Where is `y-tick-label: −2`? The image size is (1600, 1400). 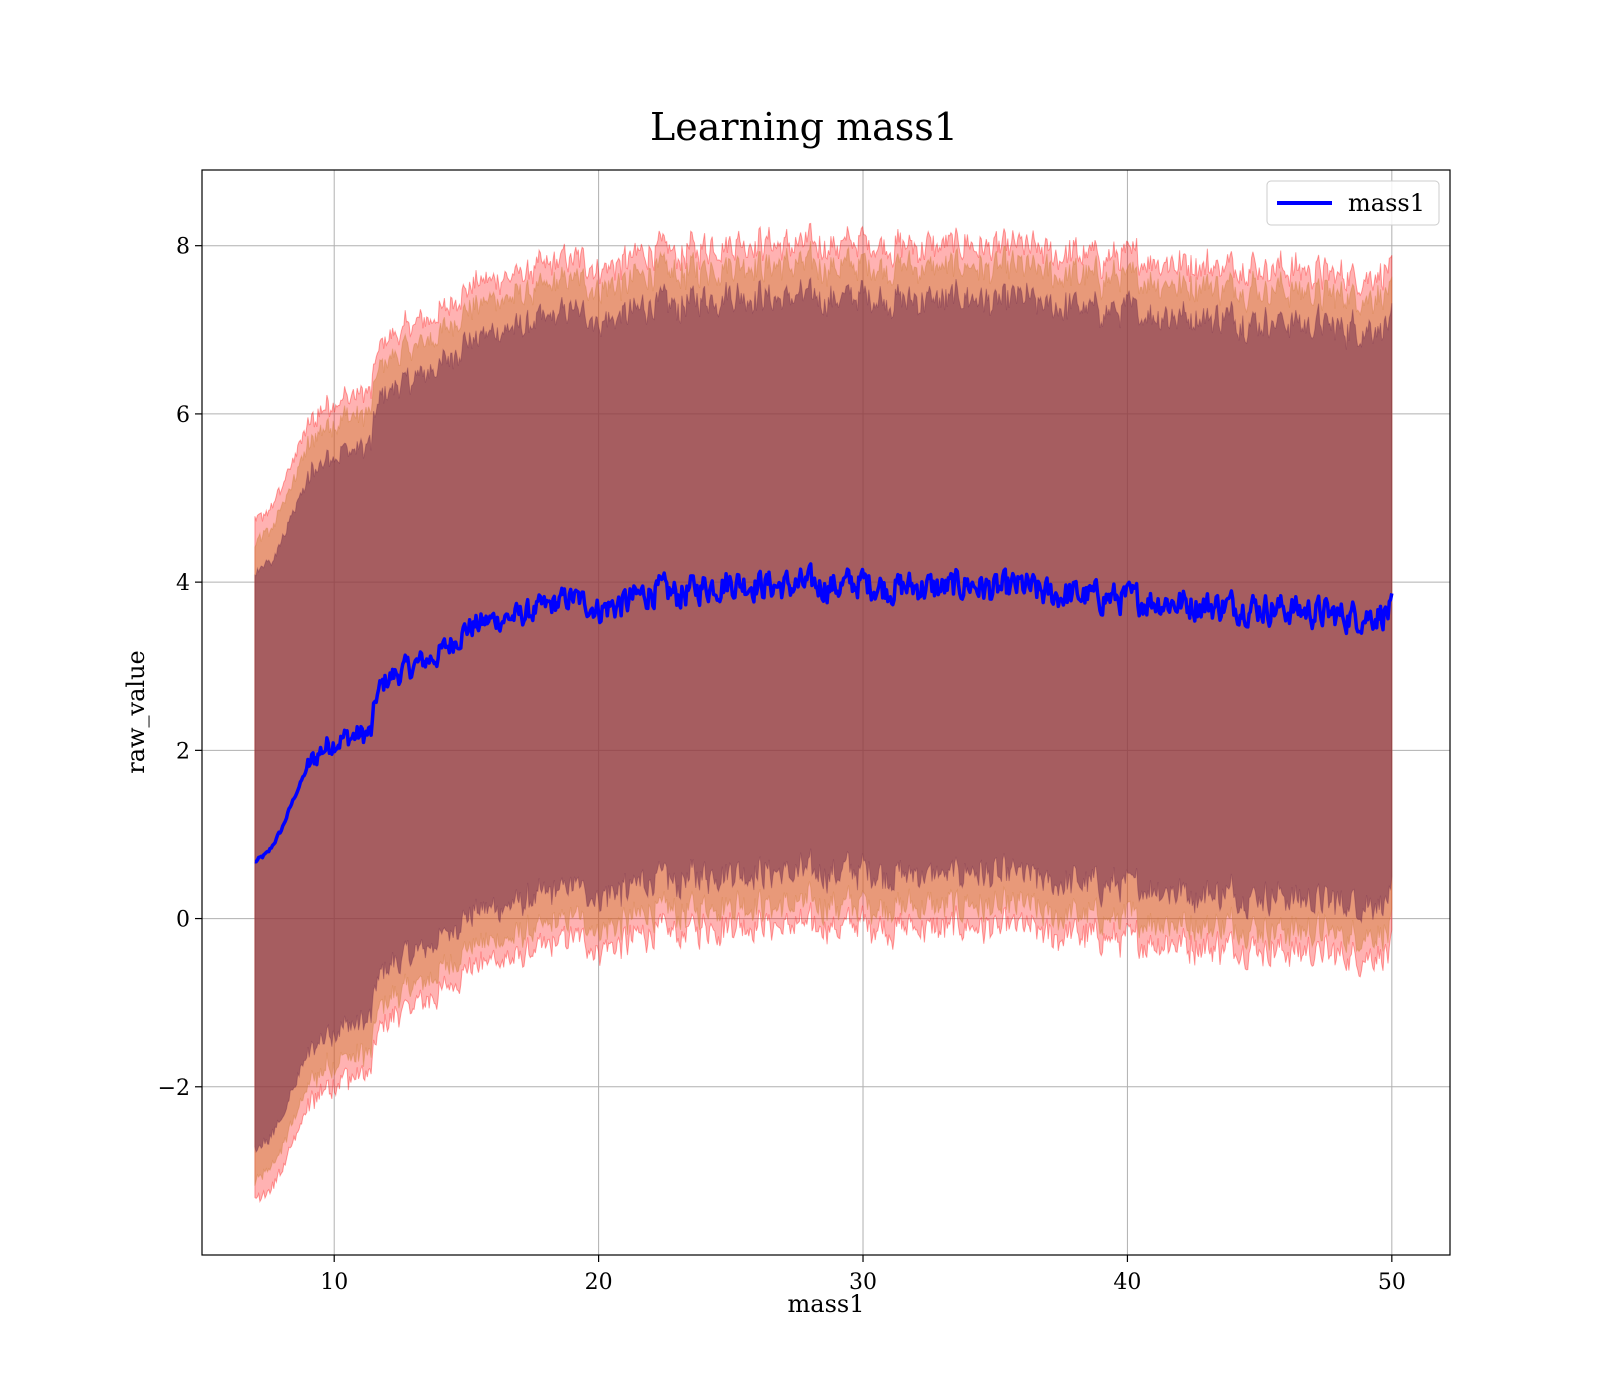
y-tick-label: −2 is located at coordinates (174, 1088).